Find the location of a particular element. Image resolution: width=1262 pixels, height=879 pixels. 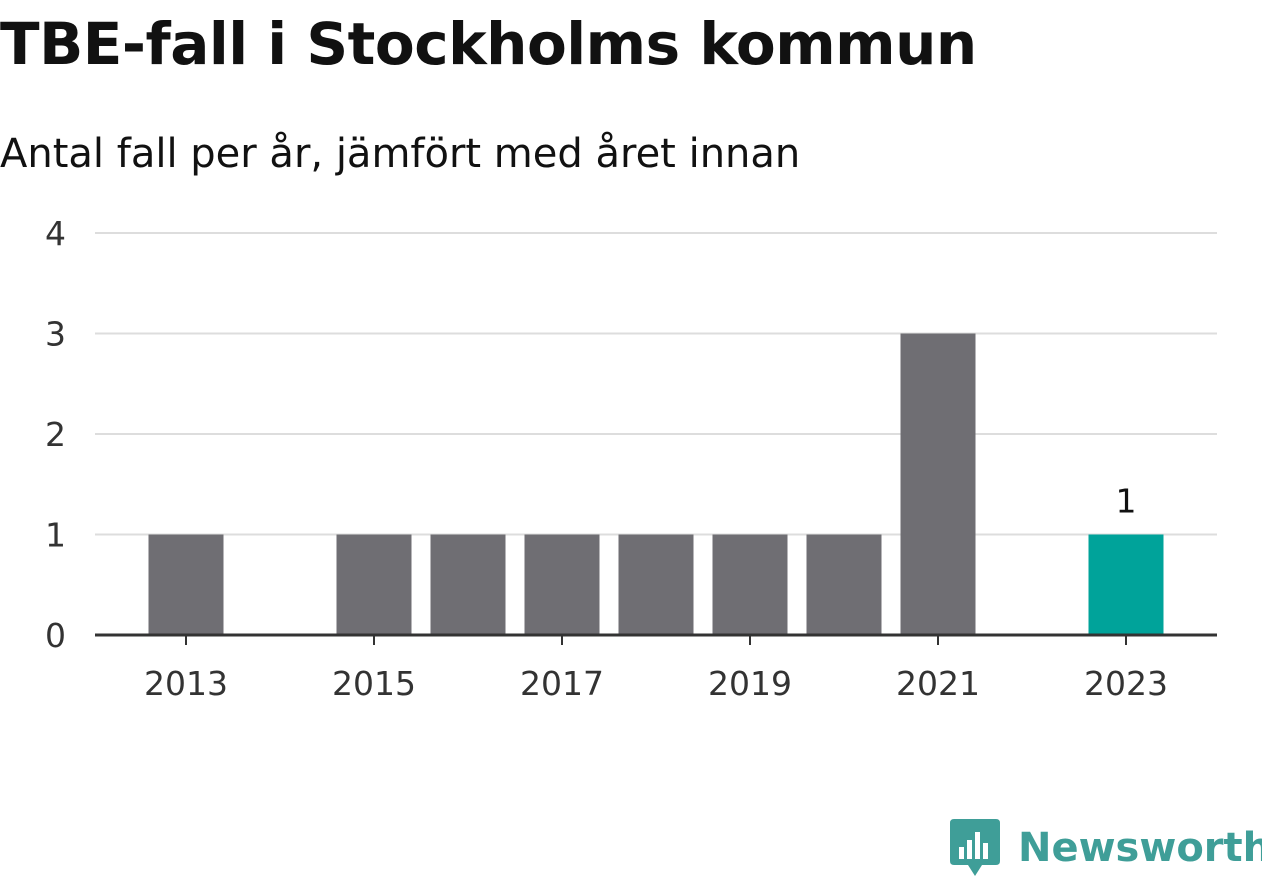

y-tick-label: 1 is located at coordinates (55, 535).